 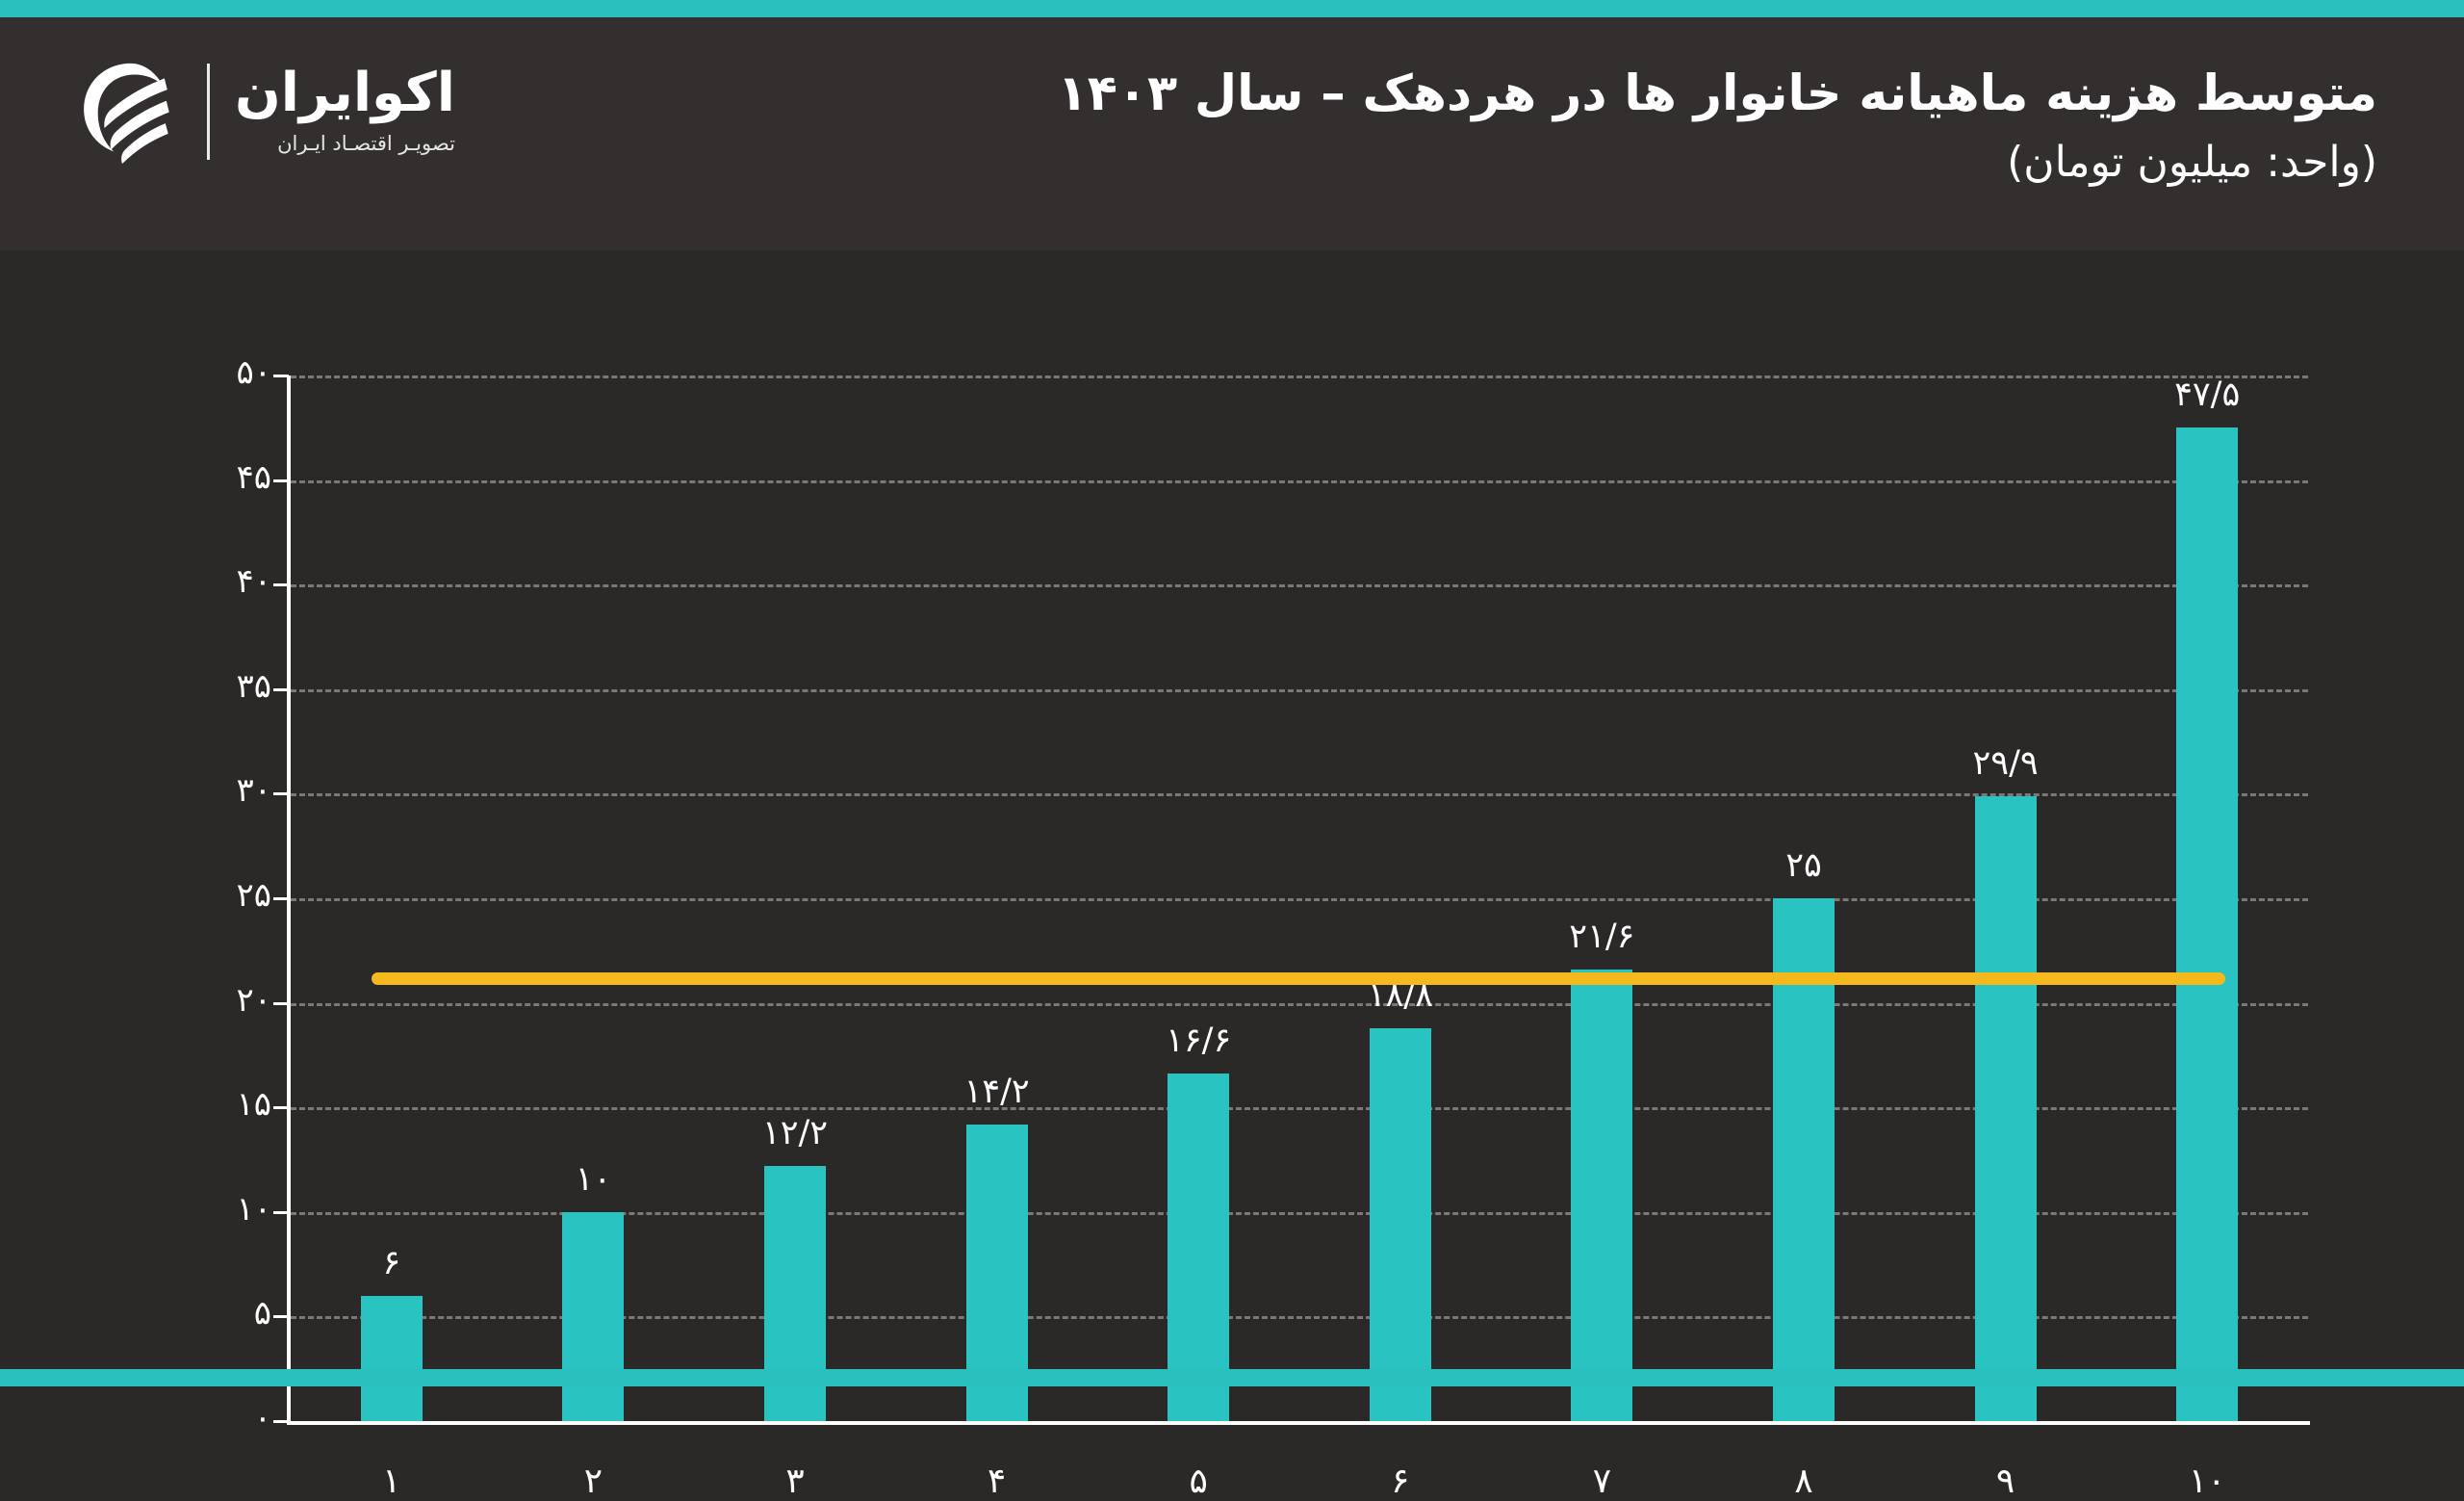 What do you see at coordinates (1400, 1481) in the screenshot?
I see `x-axis-tick-label: ۶` at bounding box center [1400, 1481].